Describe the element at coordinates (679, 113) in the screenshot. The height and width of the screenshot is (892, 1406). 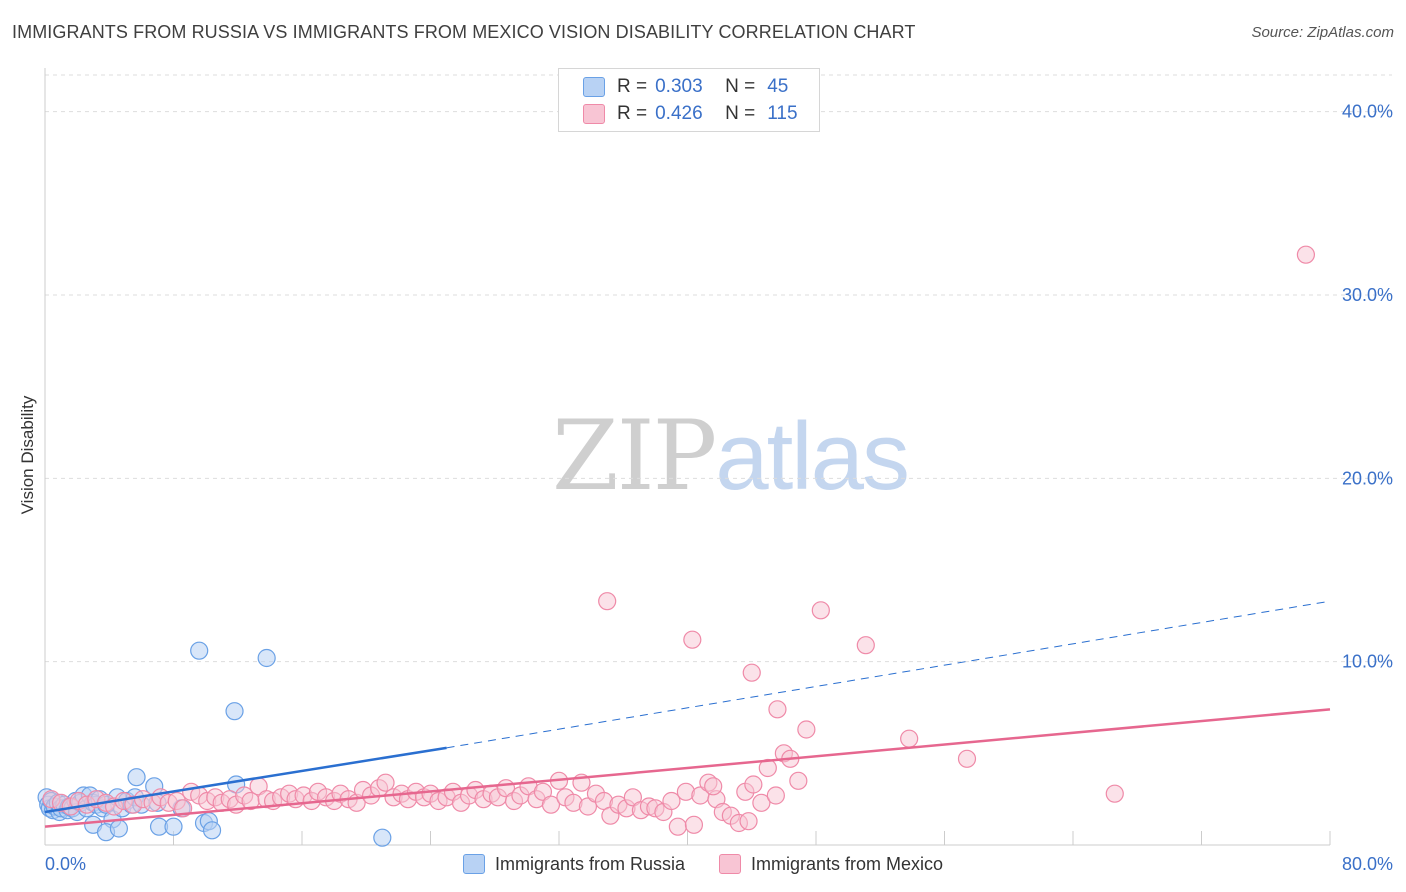
I see `legend-r-value: 0.426` at that location.